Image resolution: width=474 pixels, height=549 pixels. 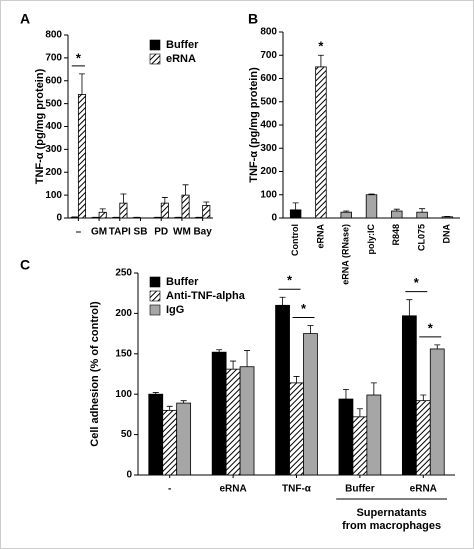 I want to click on panel-label: C, so click(x=25, y=265).